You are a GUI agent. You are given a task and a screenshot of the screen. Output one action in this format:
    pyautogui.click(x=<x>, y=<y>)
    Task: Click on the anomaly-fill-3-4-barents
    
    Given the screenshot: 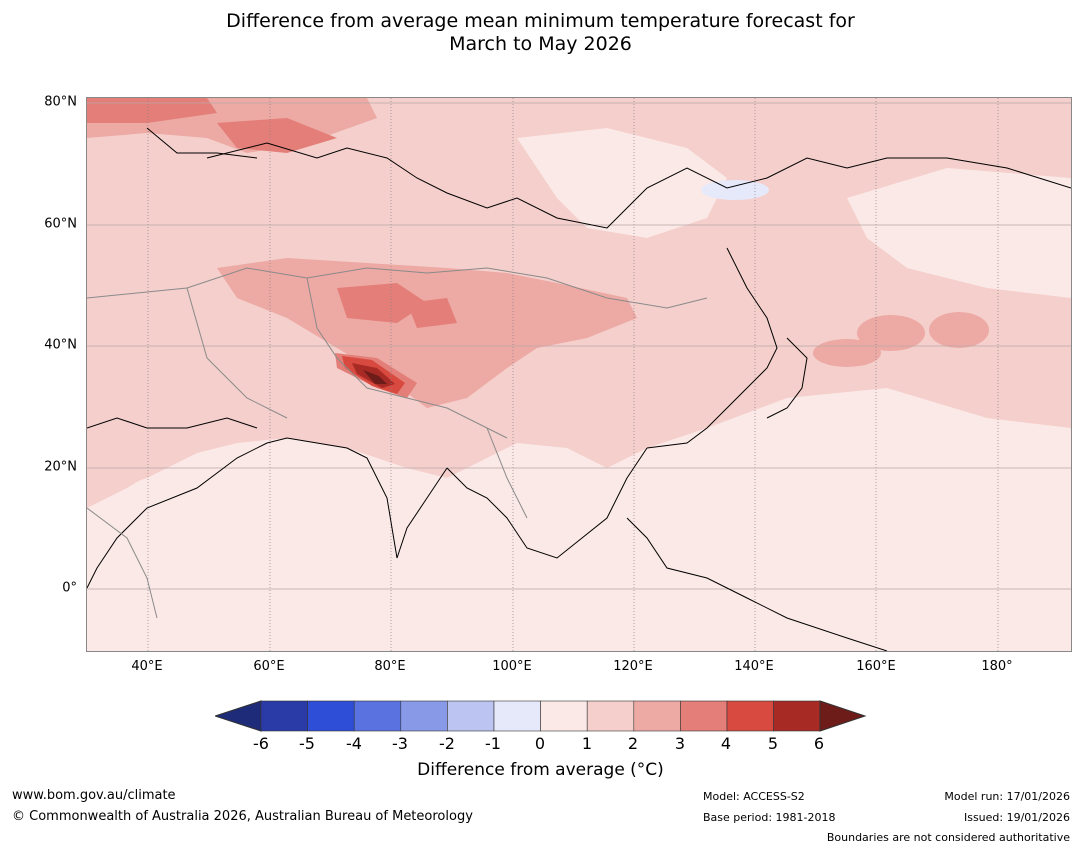 What is the action you would take?
    pyautogui.click(x=277, y=135)
    